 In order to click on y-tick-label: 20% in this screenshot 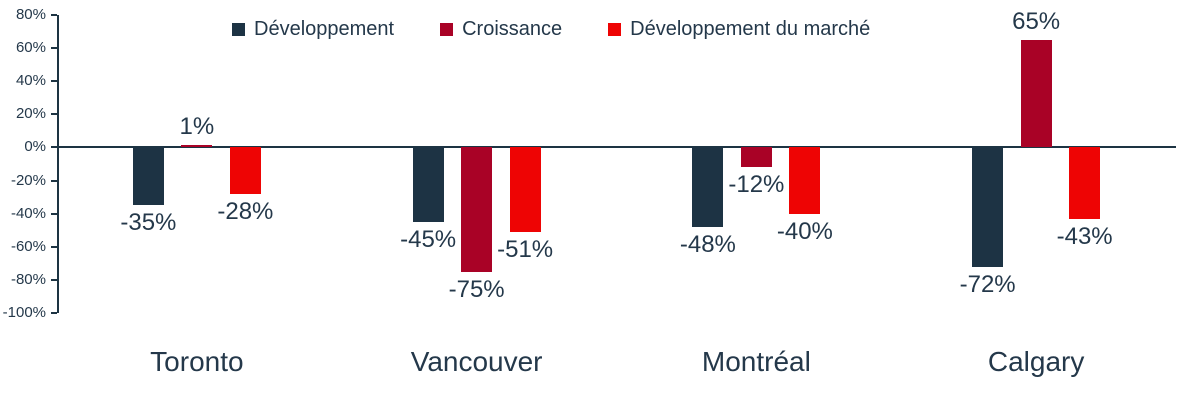, I will do `click(30, 114)`.